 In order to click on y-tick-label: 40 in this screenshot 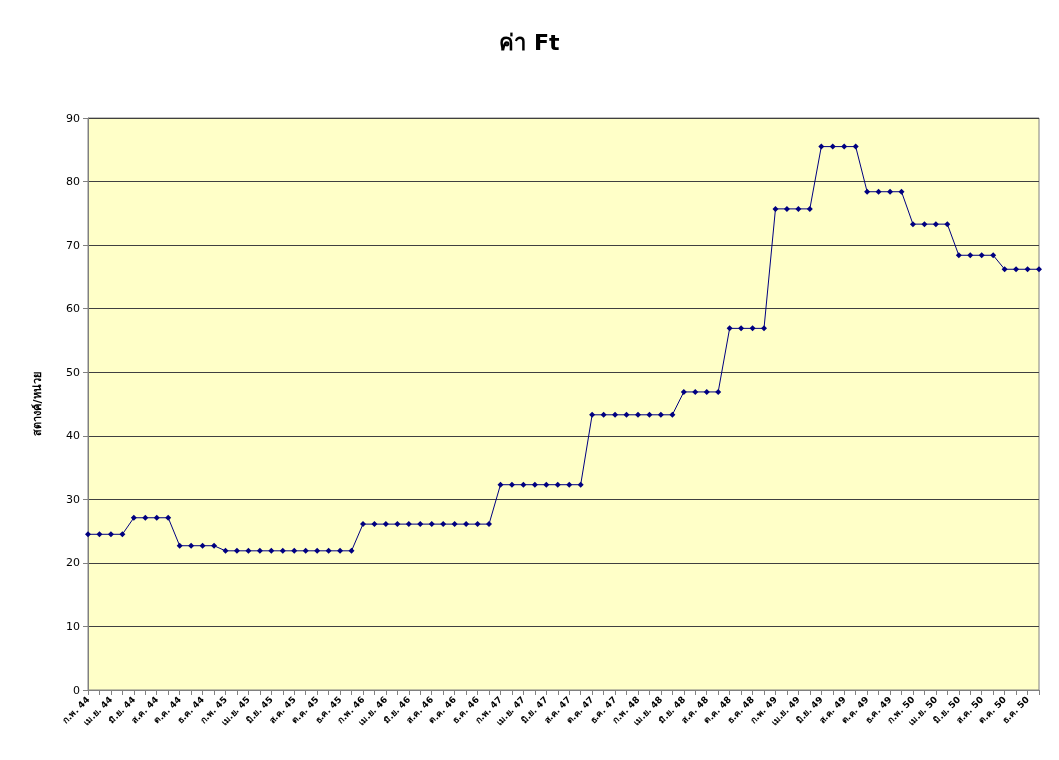, I will do `click(73, 436)`.